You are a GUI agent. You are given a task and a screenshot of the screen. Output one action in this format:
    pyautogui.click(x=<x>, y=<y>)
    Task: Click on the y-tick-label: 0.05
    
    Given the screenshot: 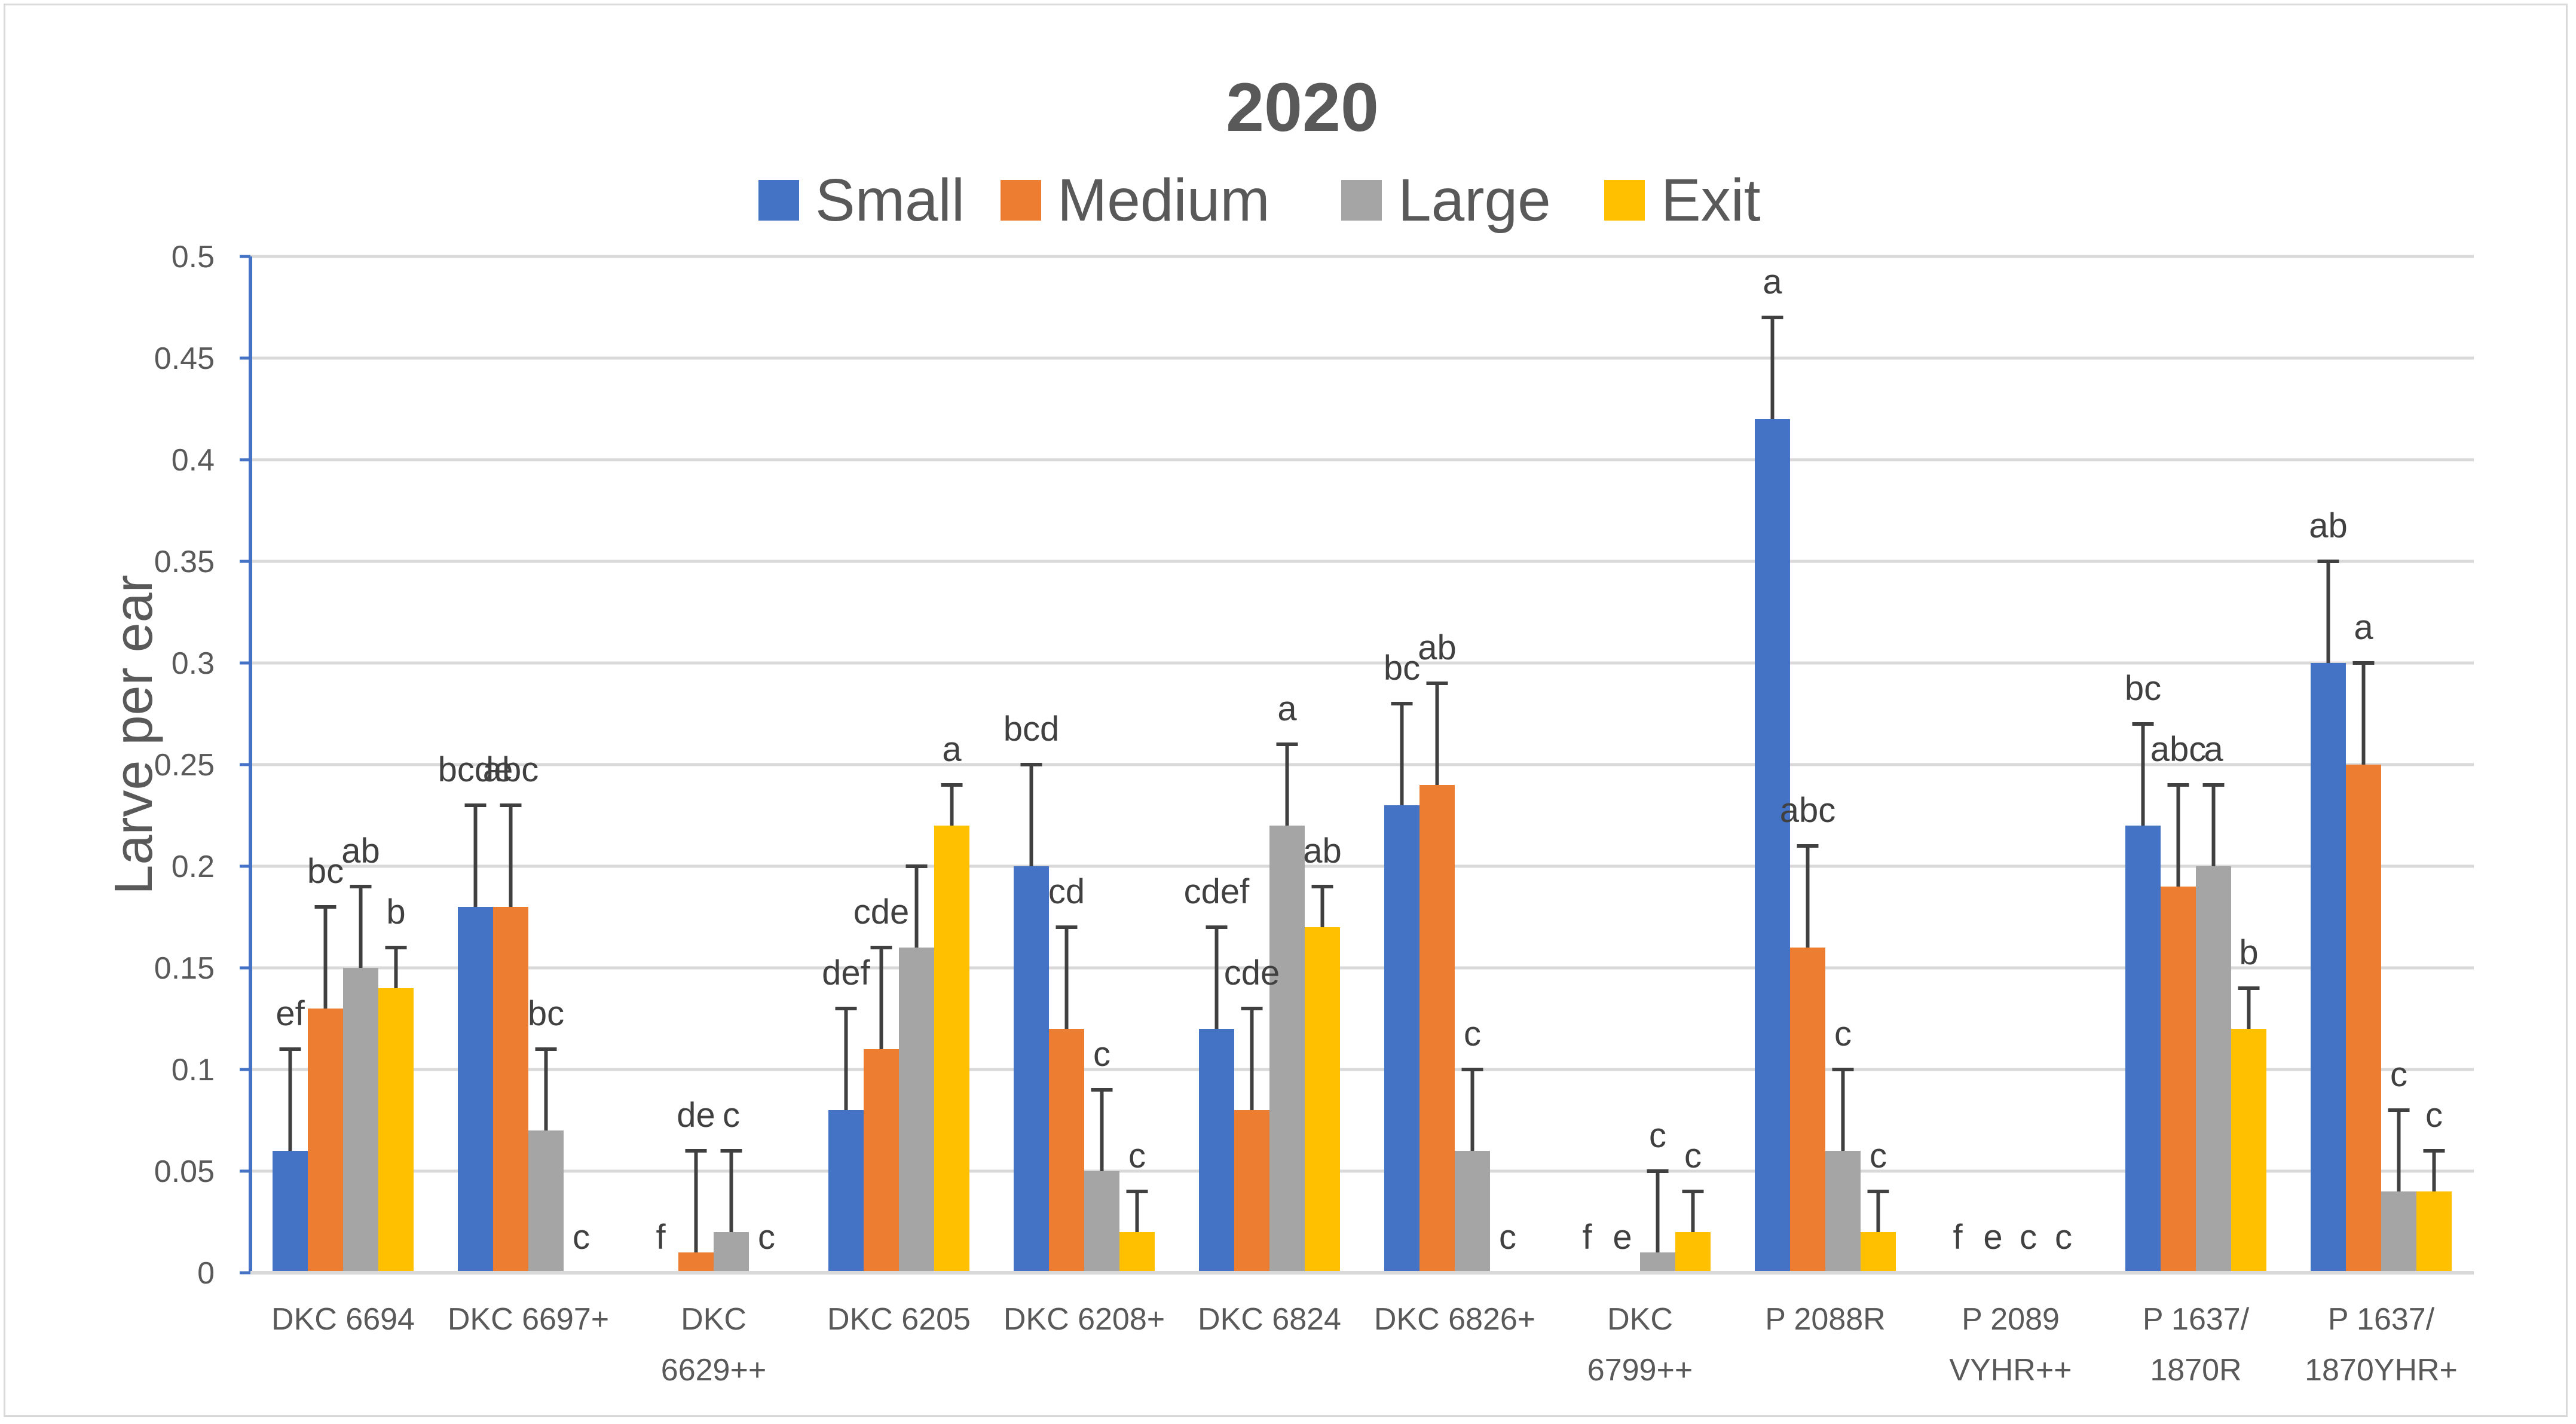 What is the action you would take?
    pyautogui.click(x=184, y=1171)
    